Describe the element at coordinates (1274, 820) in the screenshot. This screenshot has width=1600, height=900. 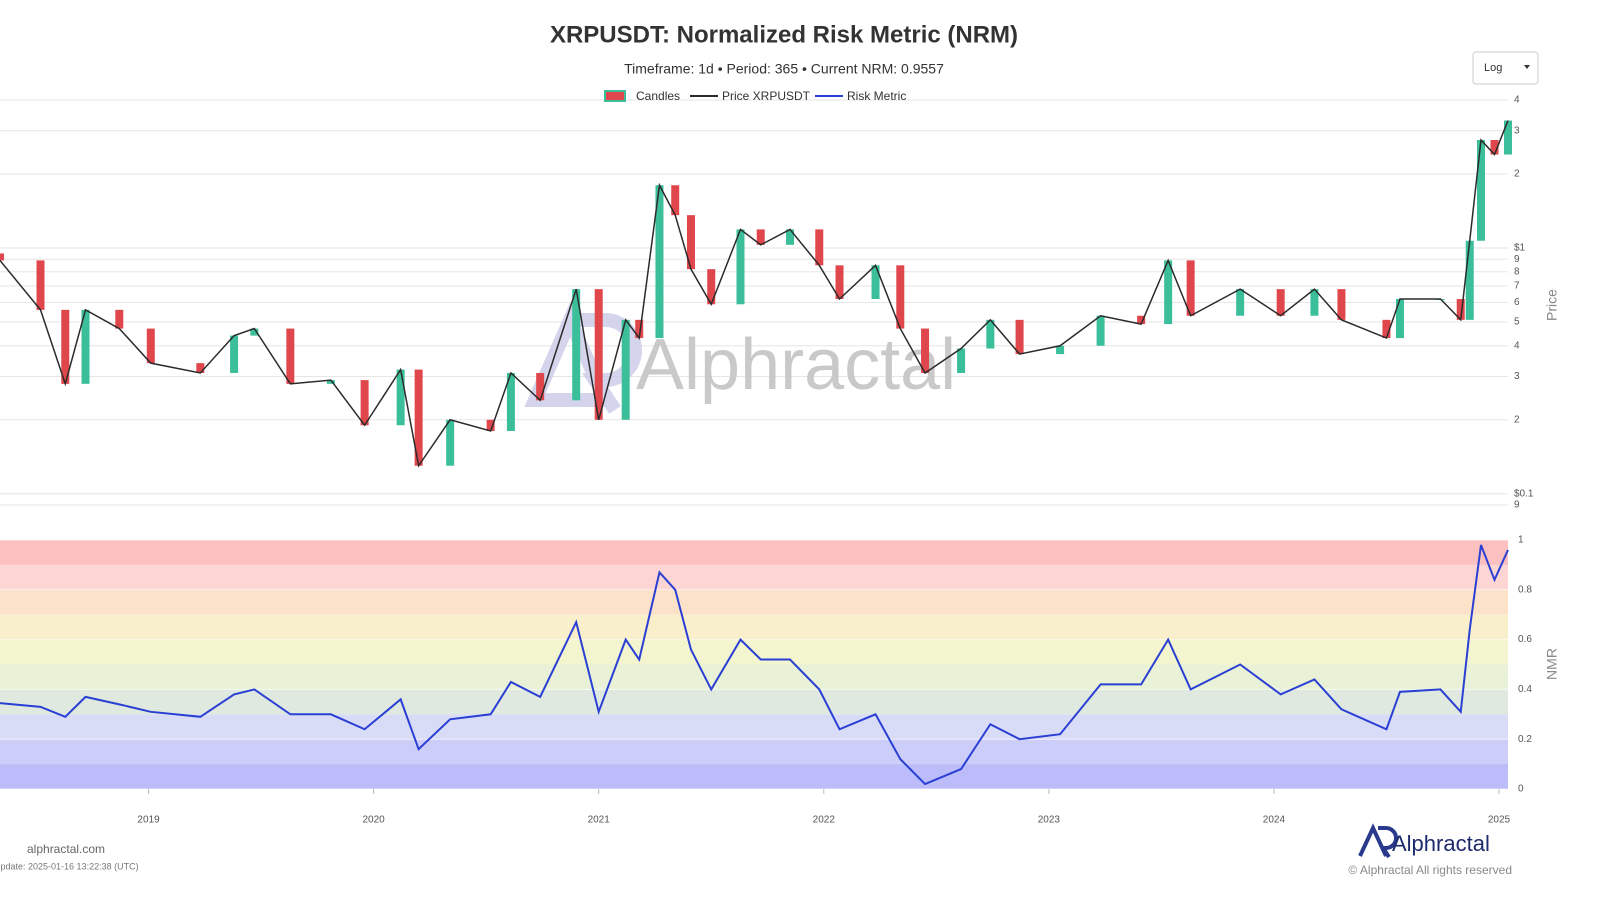
I see `x-tick-label: 2024` at that location.